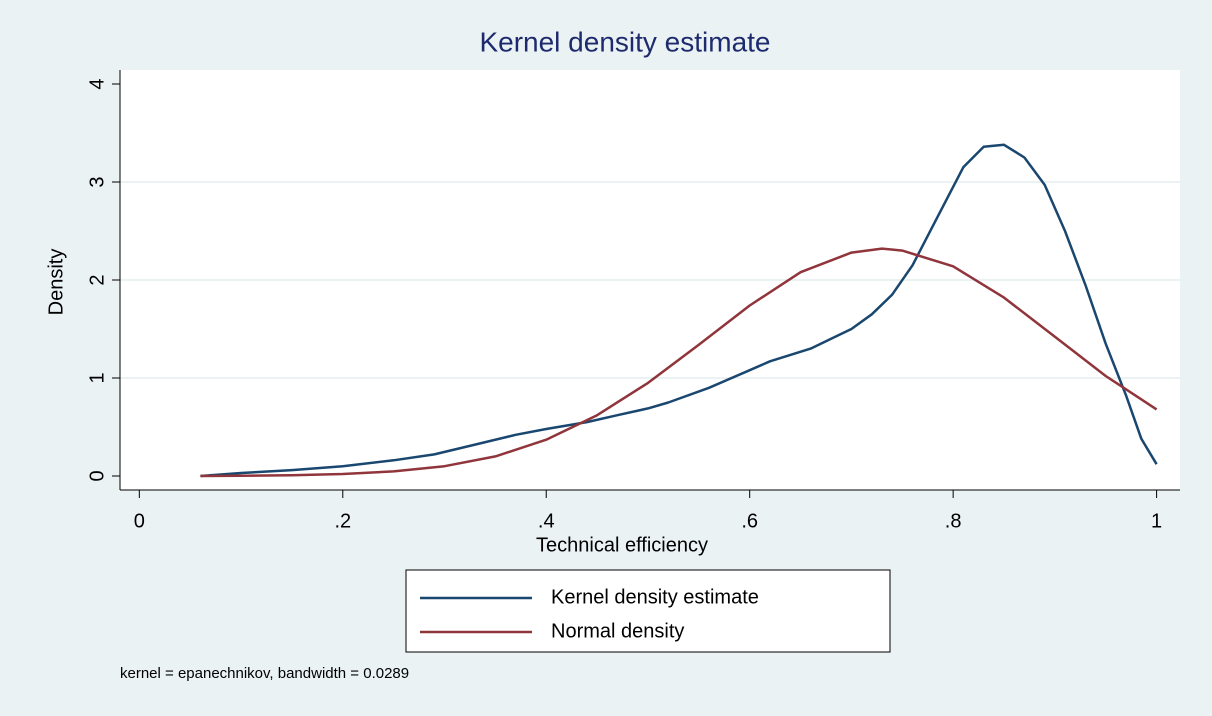  I want to click on x-tick-label: .4, so click(546, 521).